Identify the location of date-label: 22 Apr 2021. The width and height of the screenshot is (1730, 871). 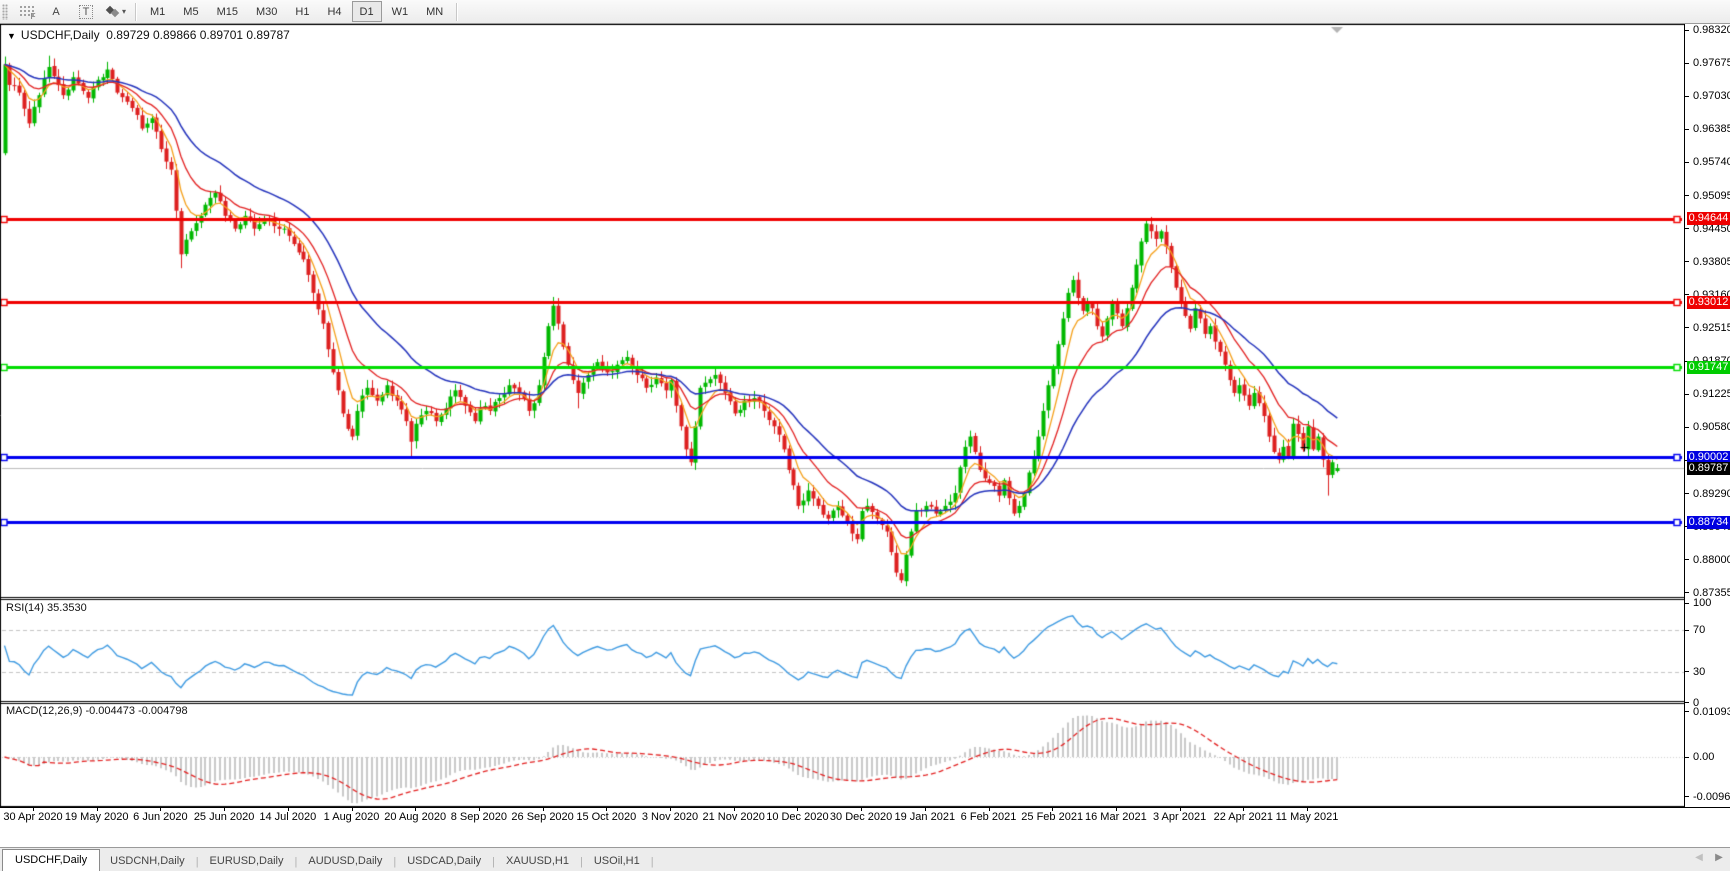
(1243, 817).